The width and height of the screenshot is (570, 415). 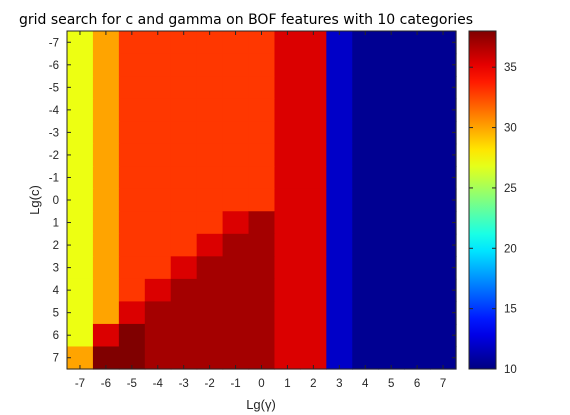 What do you see at coordinates (510, 370) in the screenshot?
I see `colorbar-tick-label: 10` at bounding box center [510, 370].